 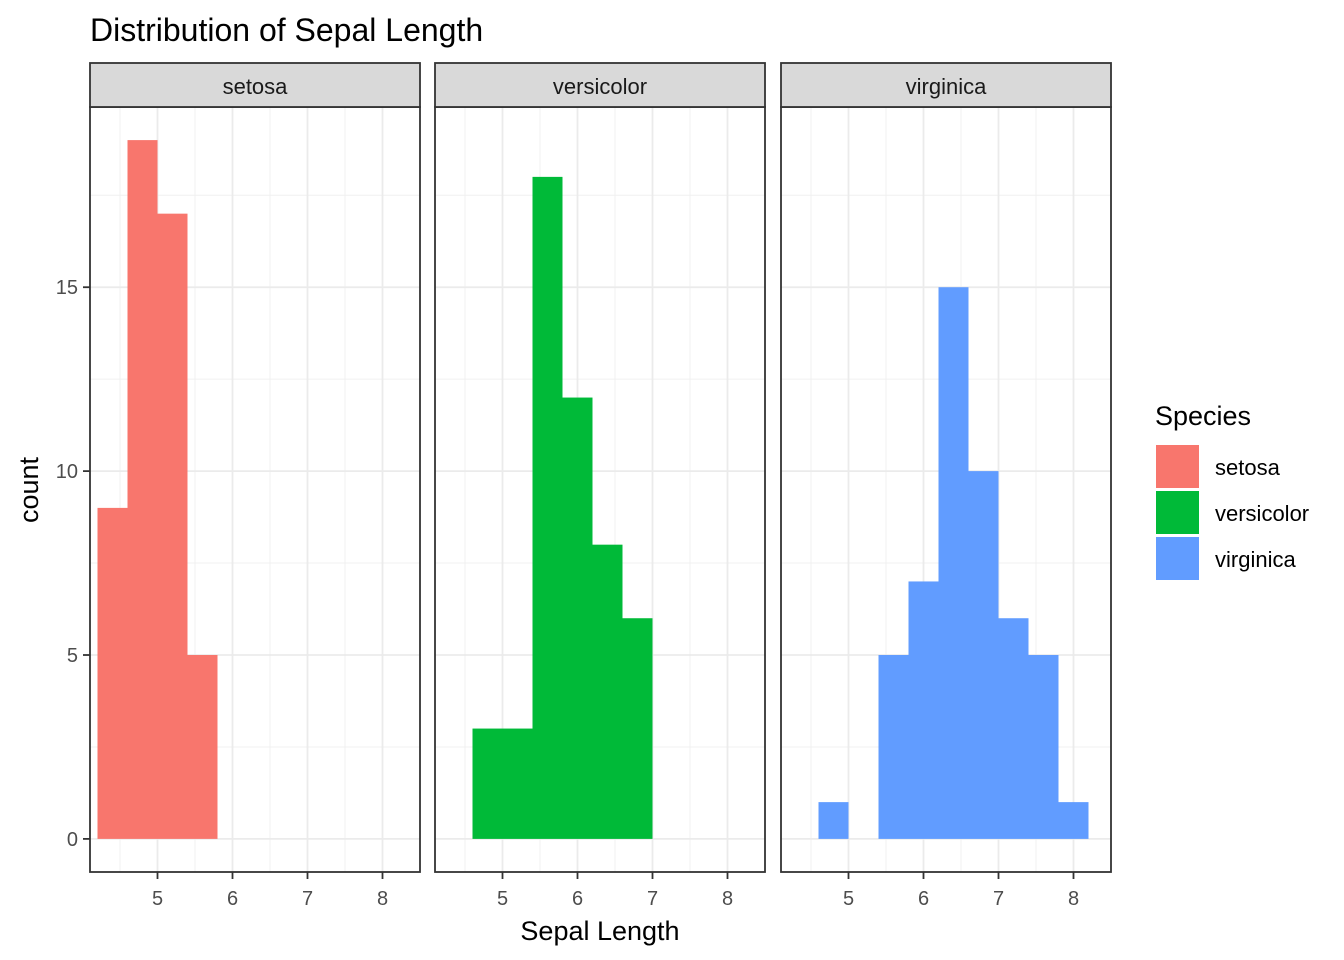 What do you see at coordinates (1232, 490) in the screenshot?
I see `legend: Species setosa versicolor virginica` at bounding box center [1232, 490].